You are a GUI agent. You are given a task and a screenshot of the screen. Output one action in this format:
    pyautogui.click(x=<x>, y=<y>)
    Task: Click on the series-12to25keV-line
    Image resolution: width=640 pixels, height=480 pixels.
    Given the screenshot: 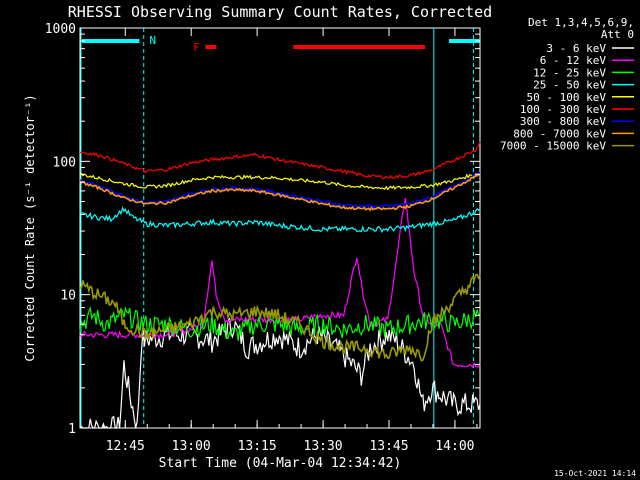 What is the action you would take?
    pyautogui.click(x=280, y=323)
    